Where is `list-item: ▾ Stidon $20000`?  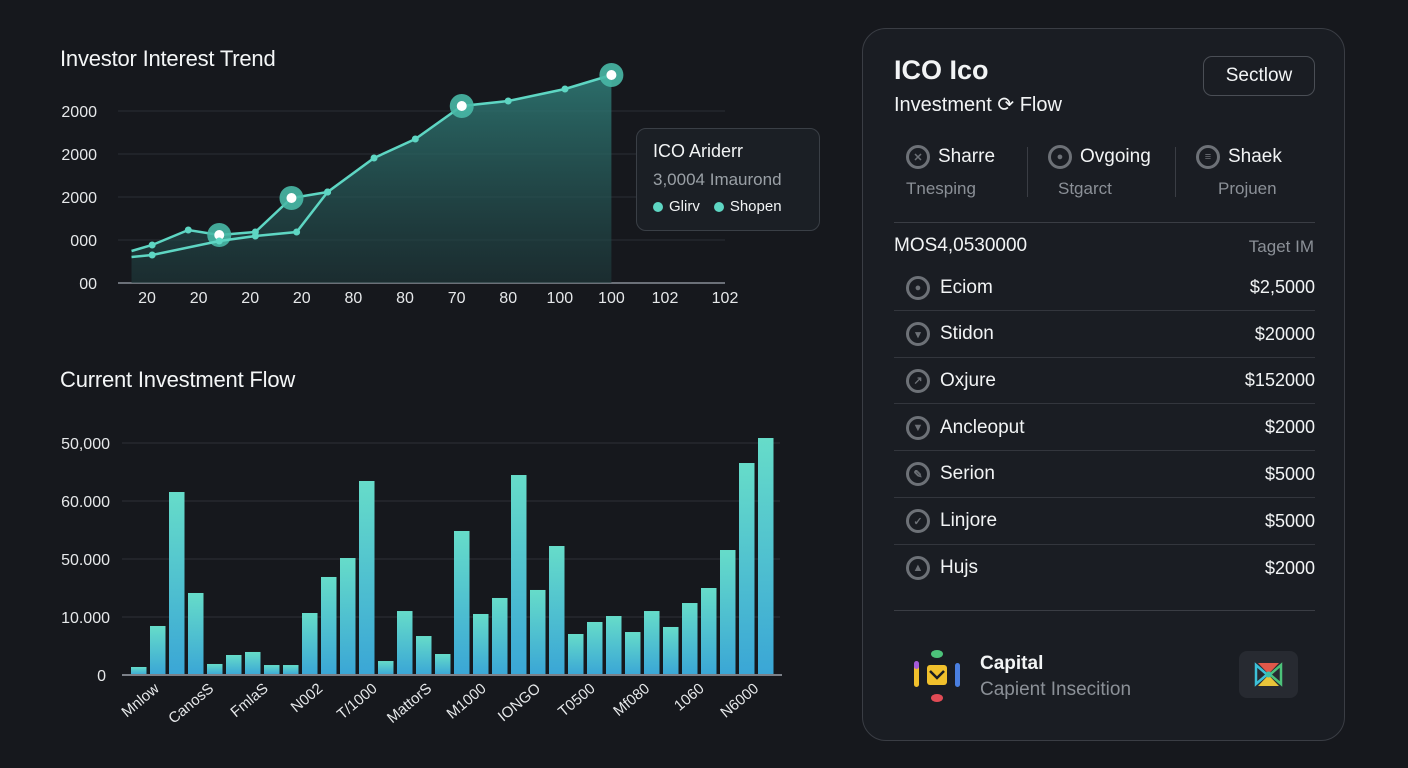 list-item: ▾ Stidon $20000 is located at coordinates (1104, 335).